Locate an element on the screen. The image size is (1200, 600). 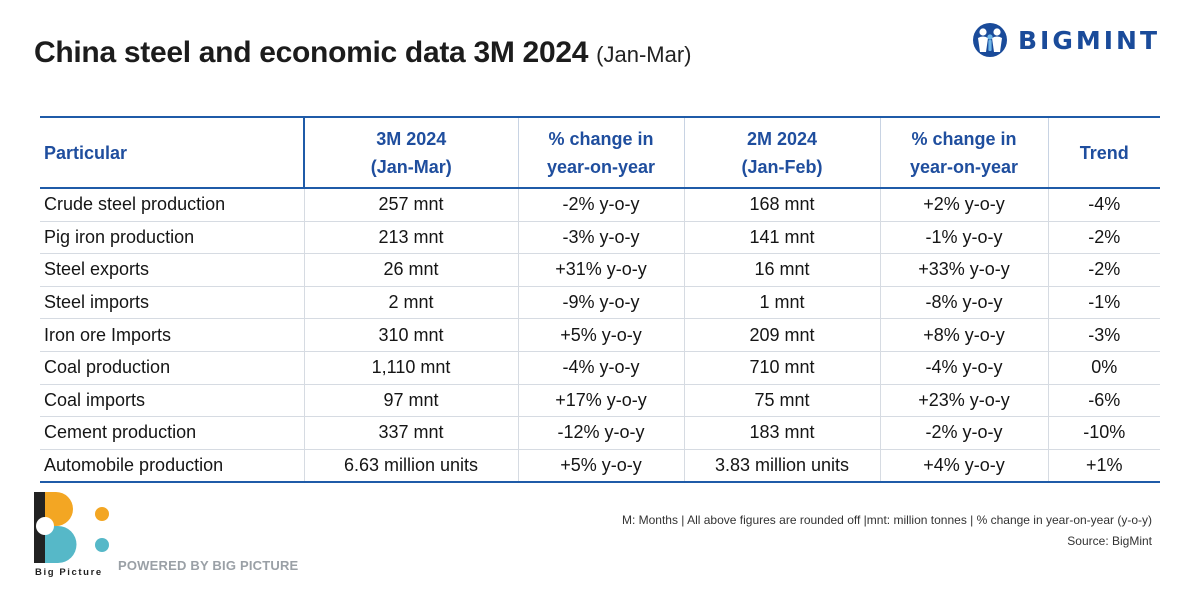
bigmint-brand: BIGMINT is located at coordinates (1066, 40).